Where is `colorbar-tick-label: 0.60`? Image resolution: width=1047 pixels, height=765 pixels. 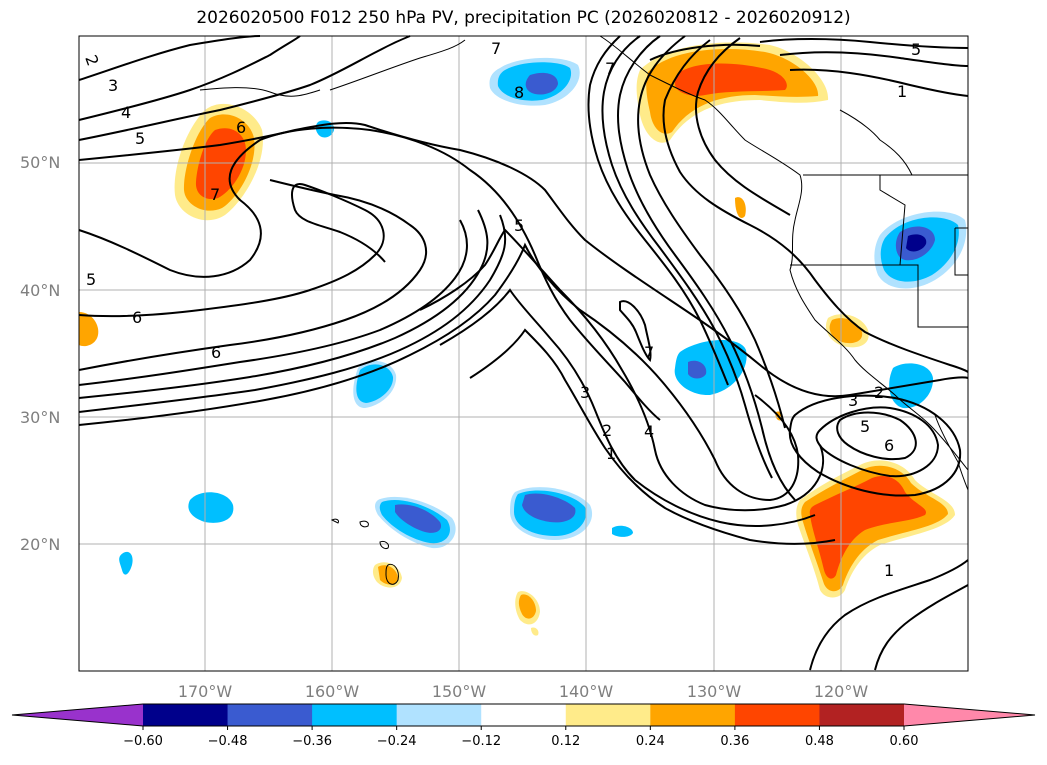 colorbar-tick-label: 0.60 is located at coordinates (904, 741).